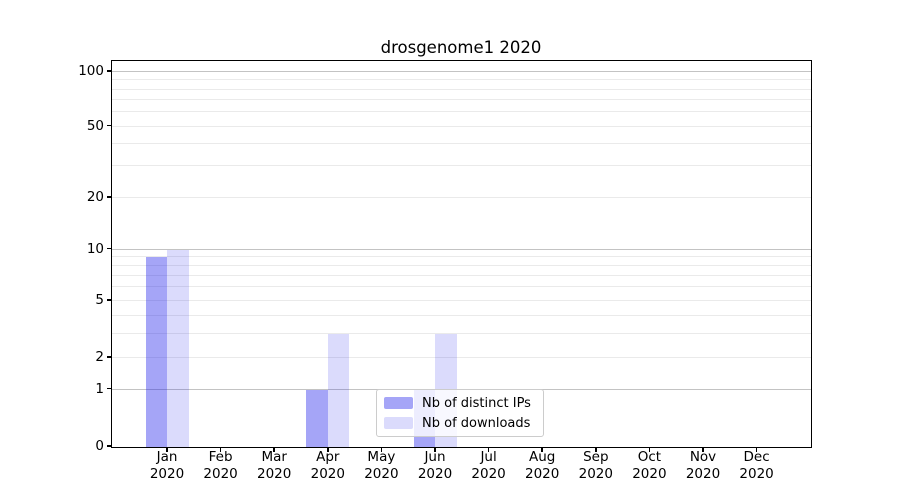 The height and width of the screenshot is (500, 900). Describe the element at coordinates (649, 457) in the screenshot. I see `x-tick-month: Oct` at that location.